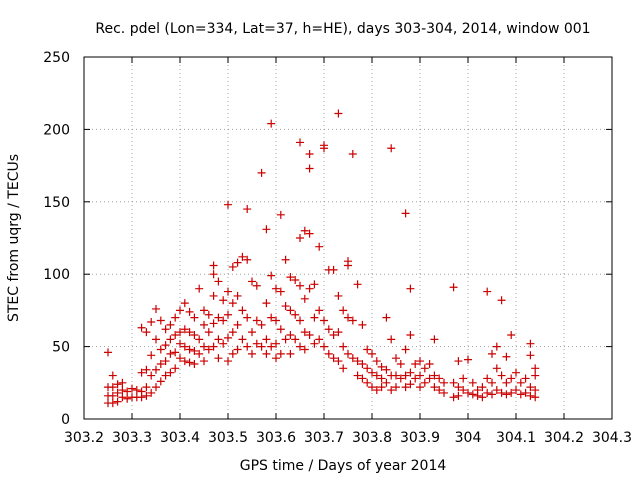 The height and width of the screenshot is (480, 640). What do you see at coordinates (56, 275) in the screenshot?
I see `y-tick-label: 100` at bounding box center [56, 275].